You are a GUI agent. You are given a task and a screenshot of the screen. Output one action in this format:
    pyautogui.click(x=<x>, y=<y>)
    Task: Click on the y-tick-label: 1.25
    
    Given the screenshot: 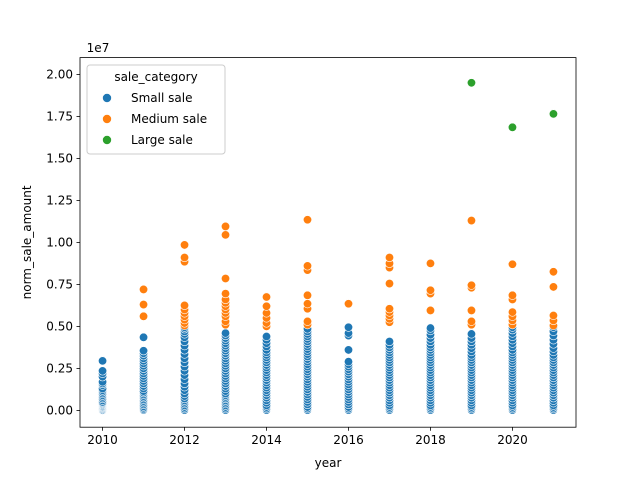 What is the action you would take?
    pyautogui.click(x=59, y=201)
    